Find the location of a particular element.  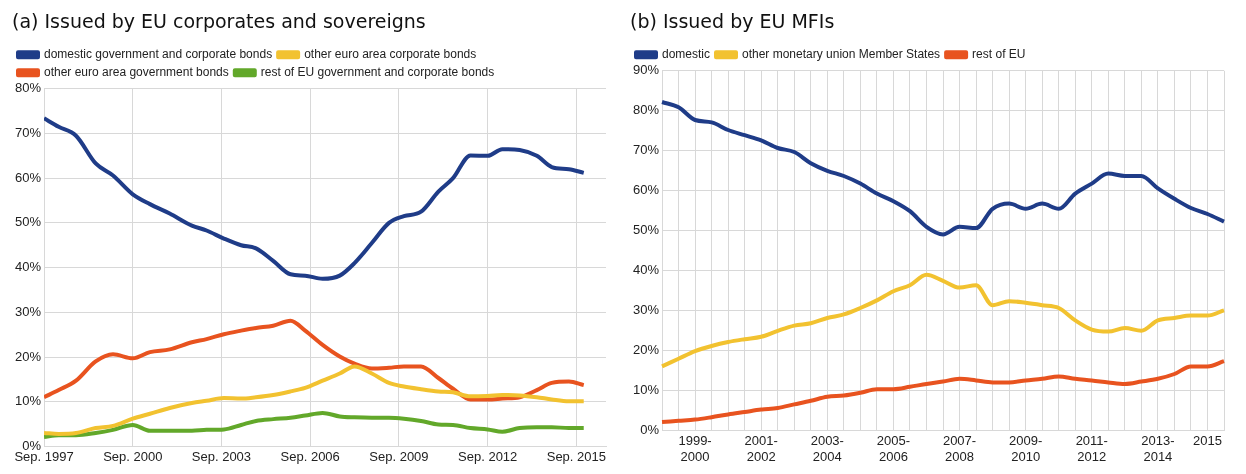

x-tick-label: 2001-2002 is located at coordinates (761, 448).